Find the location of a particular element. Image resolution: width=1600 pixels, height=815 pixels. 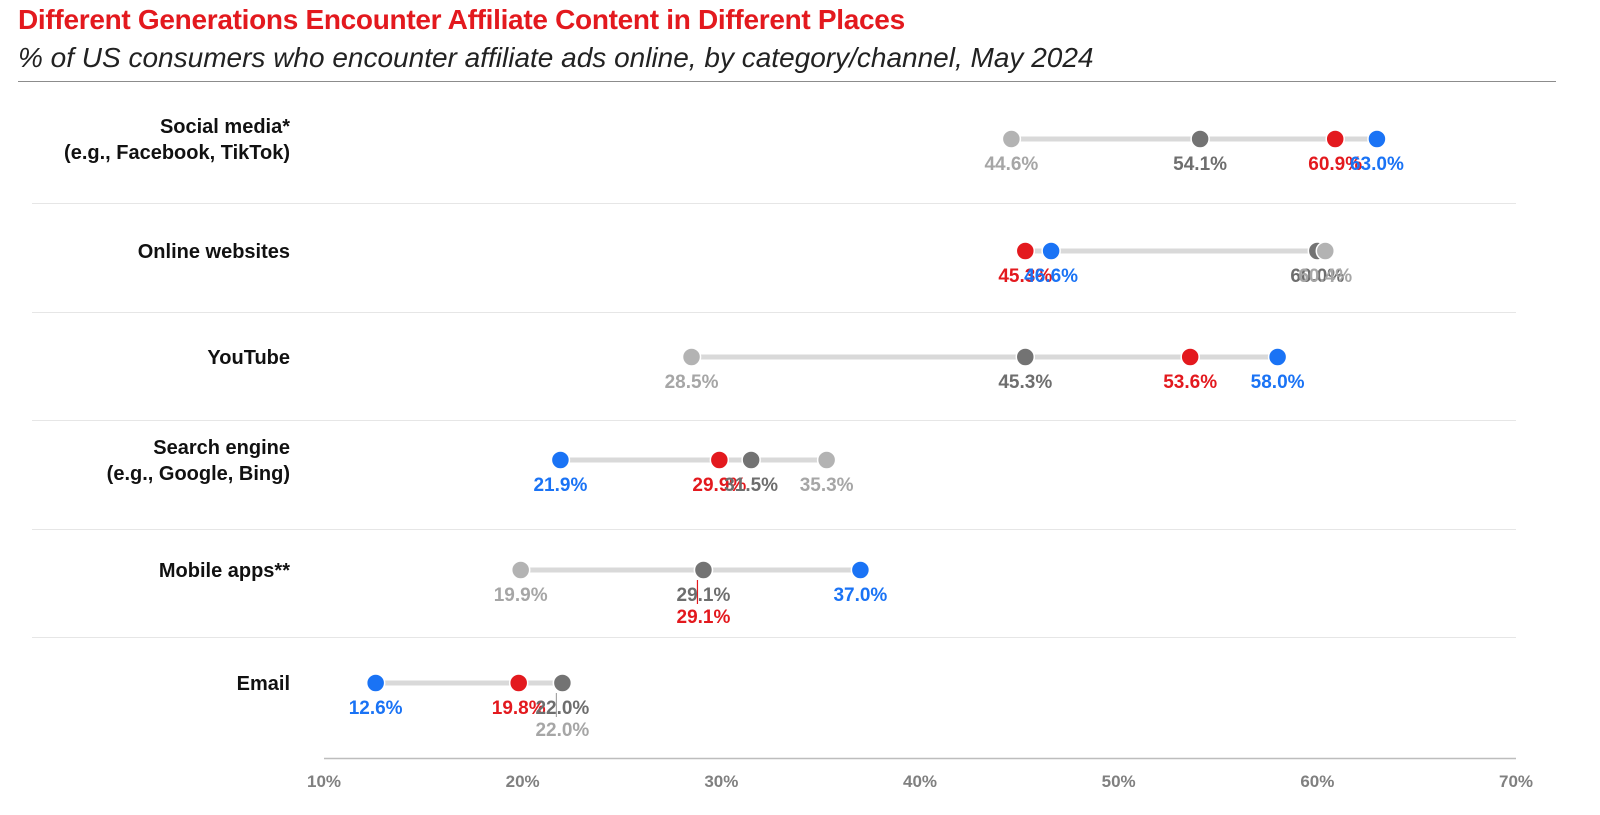

data-label-red: 29.1% is located at coordinates (704, 617).